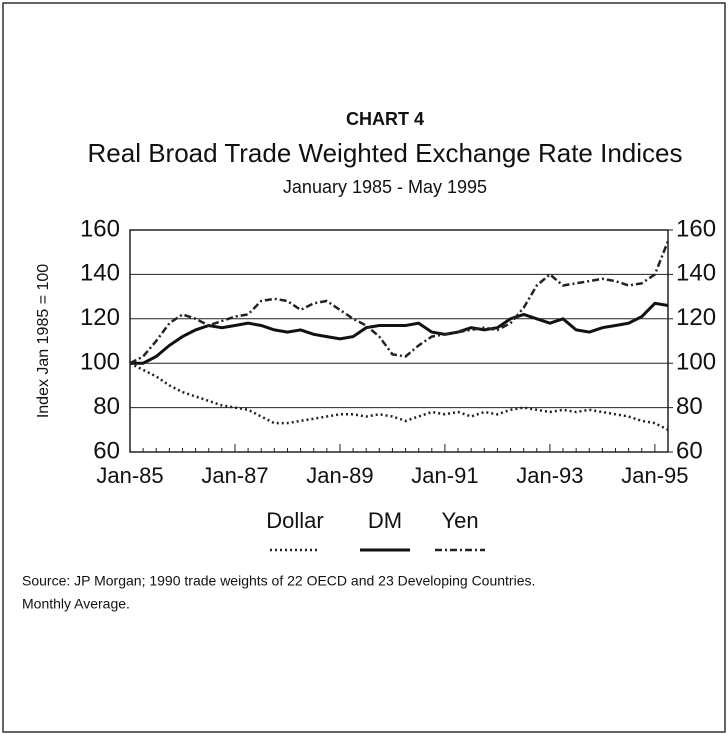  What do you see at coordinates (689, 406) in the screenshot?
I see `y2-tick-label: 80` at bounding box center [689, 406].